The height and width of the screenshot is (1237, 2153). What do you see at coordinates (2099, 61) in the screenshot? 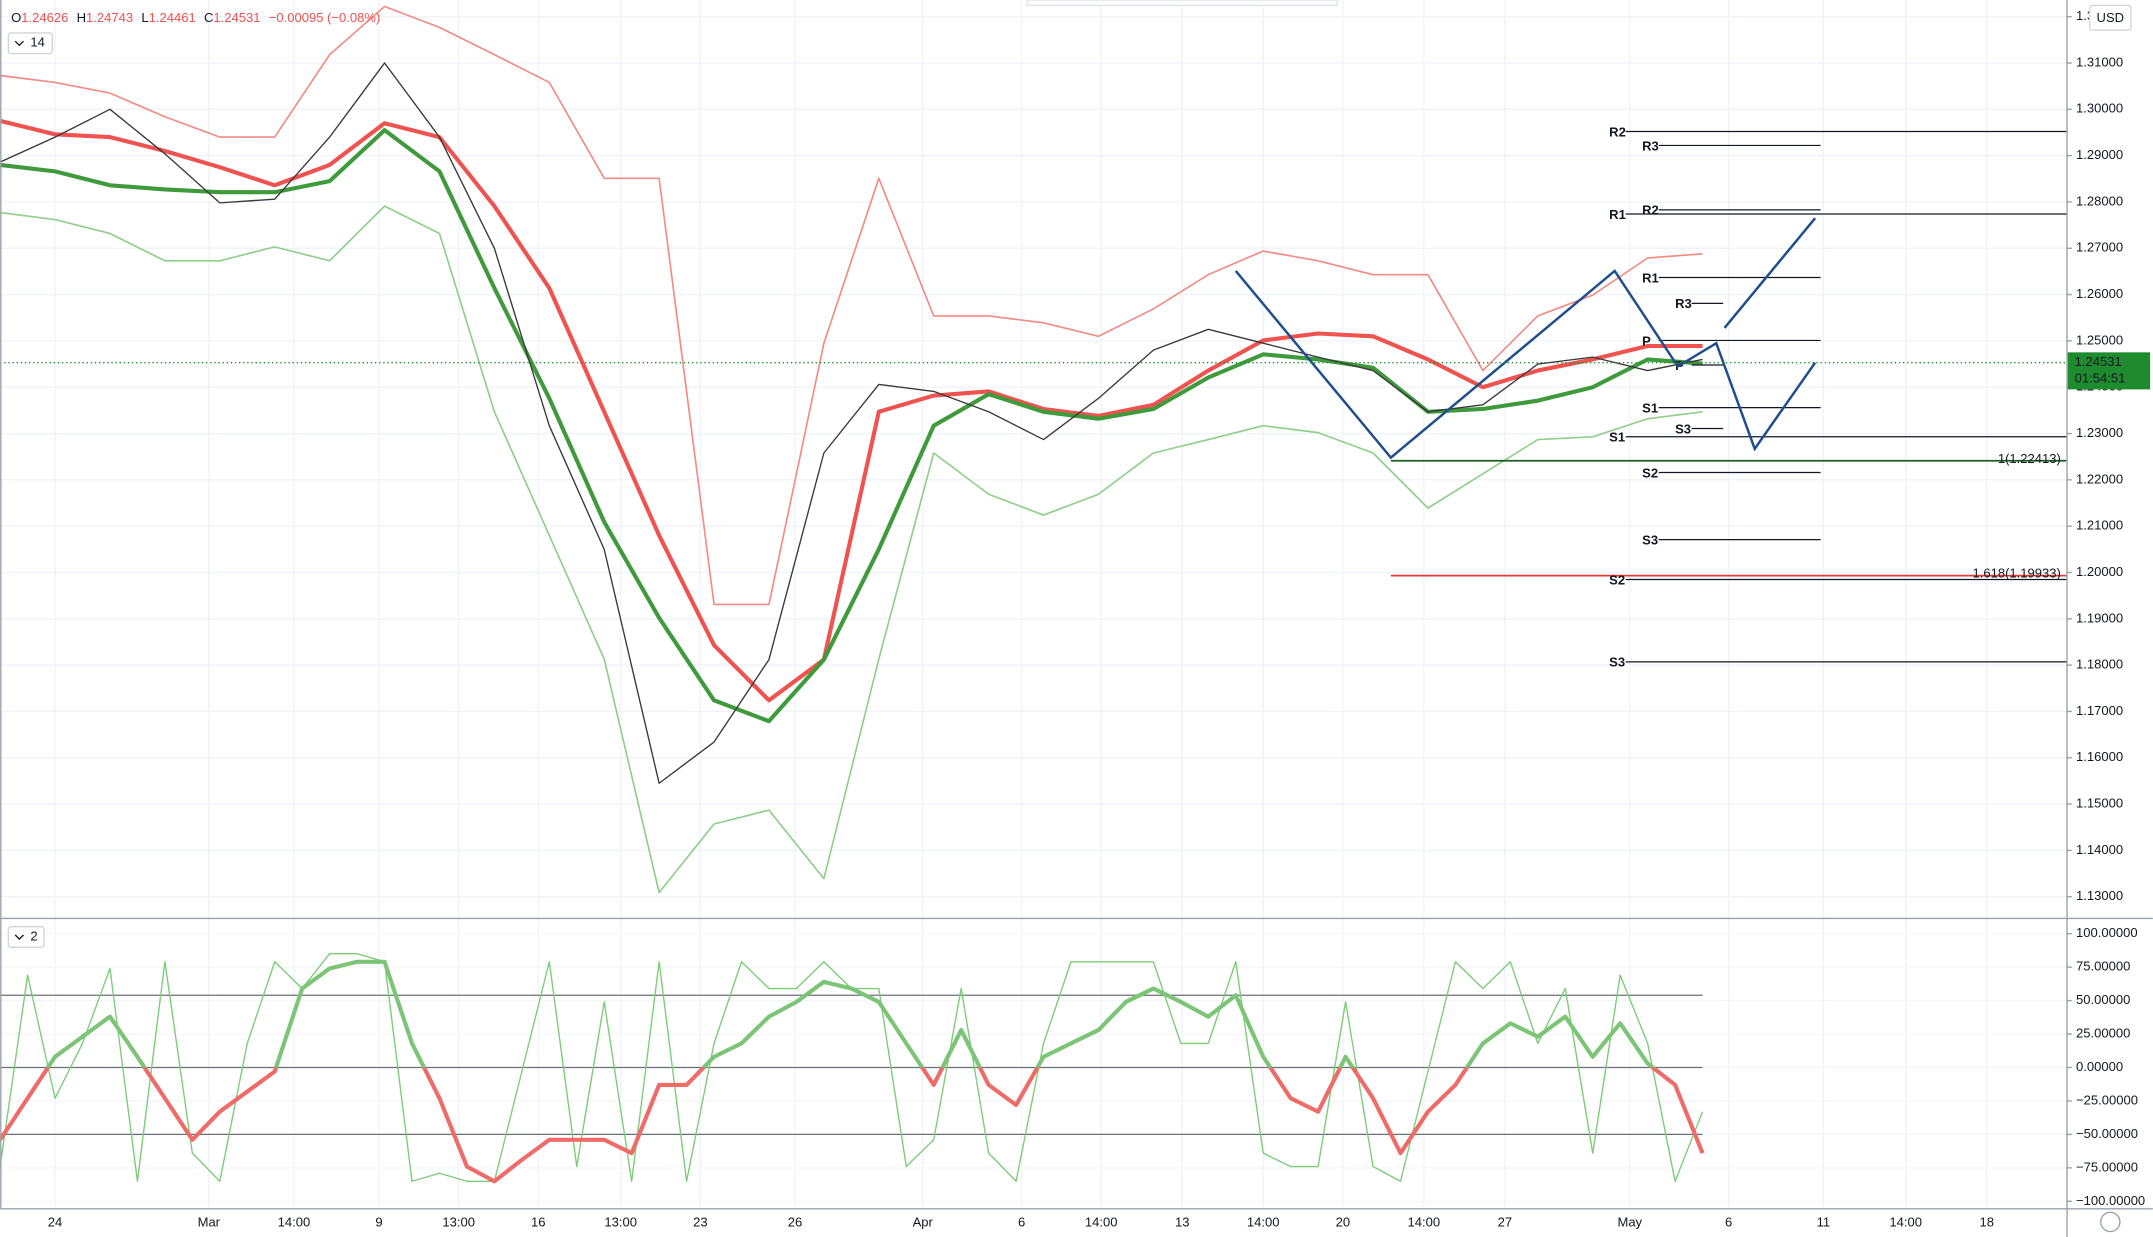
I see `y-tick-label: 1.31000` at bounding box center [2099, 61].